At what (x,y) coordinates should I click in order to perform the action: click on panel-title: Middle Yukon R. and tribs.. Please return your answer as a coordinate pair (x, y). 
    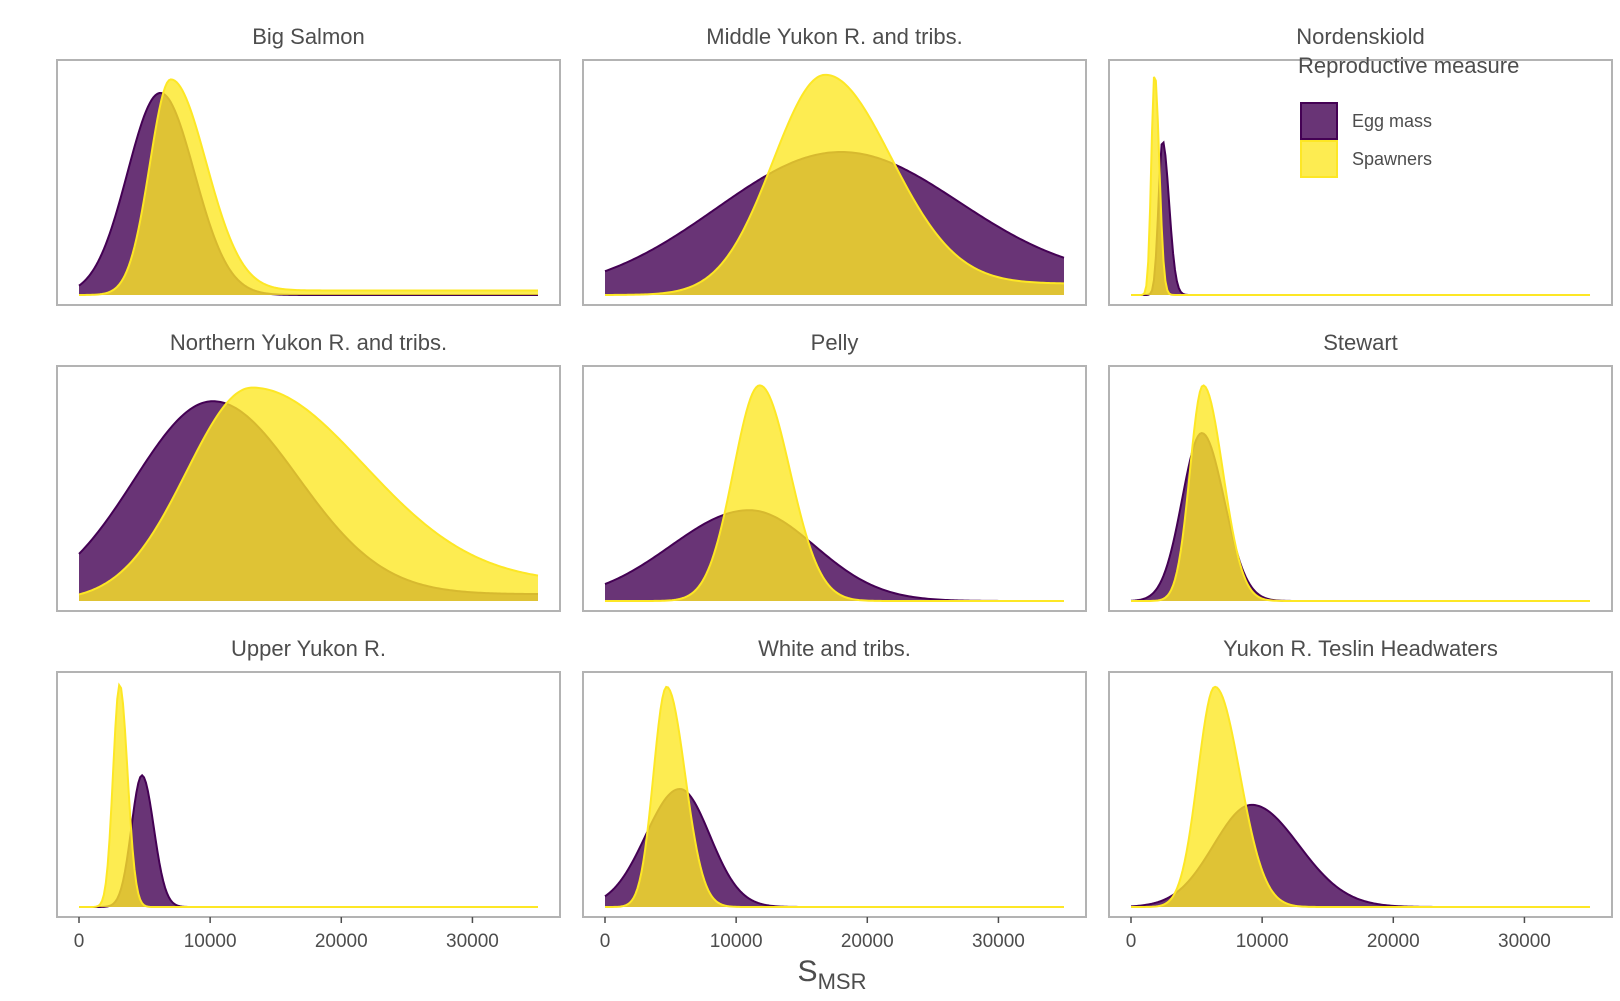
    Looking at the image, I should click on (834, 36).